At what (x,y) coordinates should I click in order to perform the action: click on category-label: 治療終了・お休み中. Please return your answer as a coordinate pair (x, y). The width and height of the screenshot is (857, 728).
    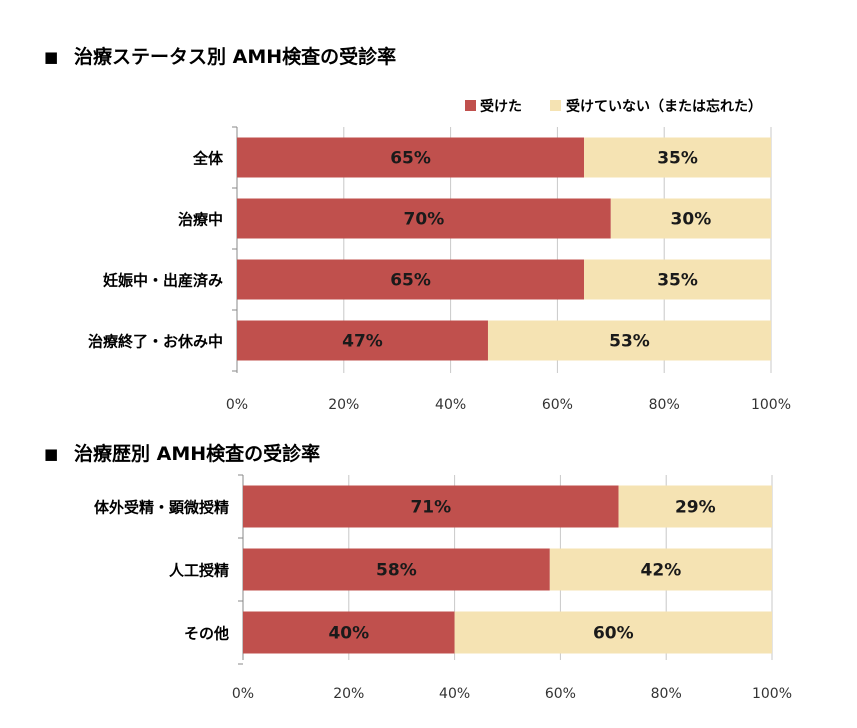
    Looking at the image, I should click on (155, 342).